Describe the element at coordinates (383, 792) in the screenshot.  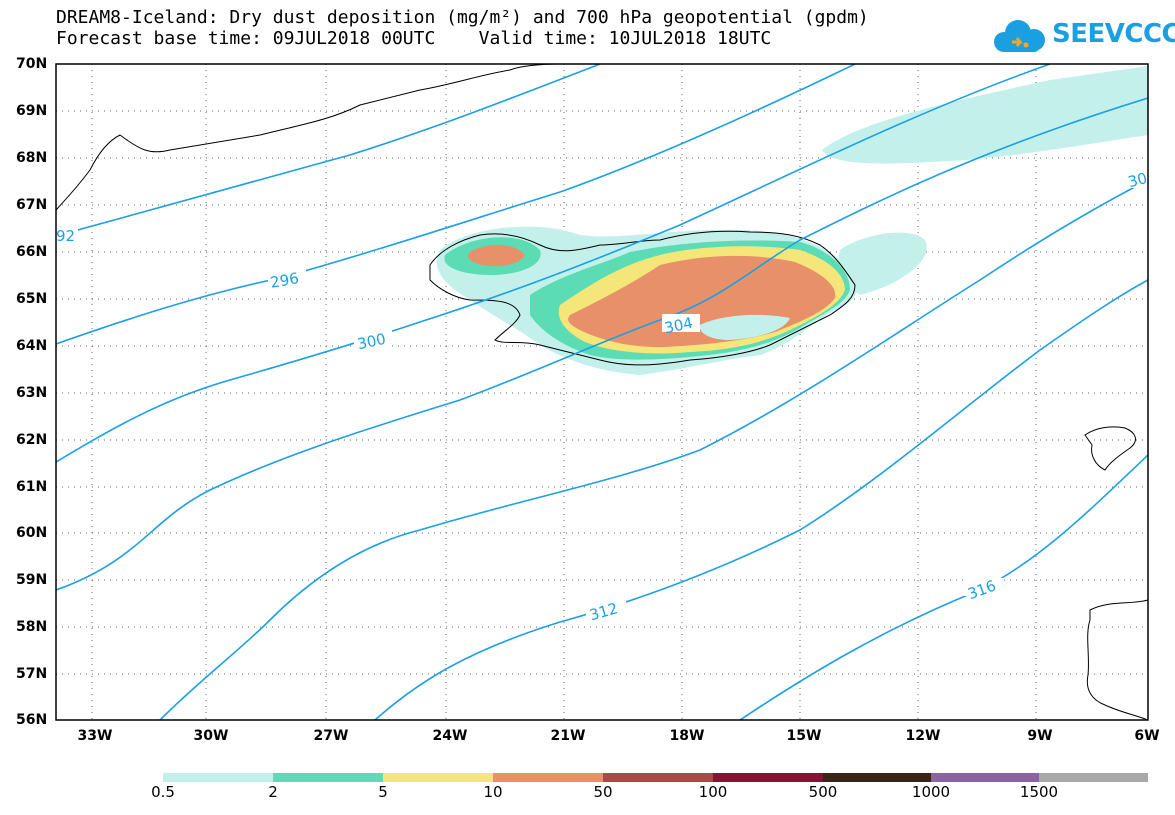
I see `colorbar-label: 5` at that location.